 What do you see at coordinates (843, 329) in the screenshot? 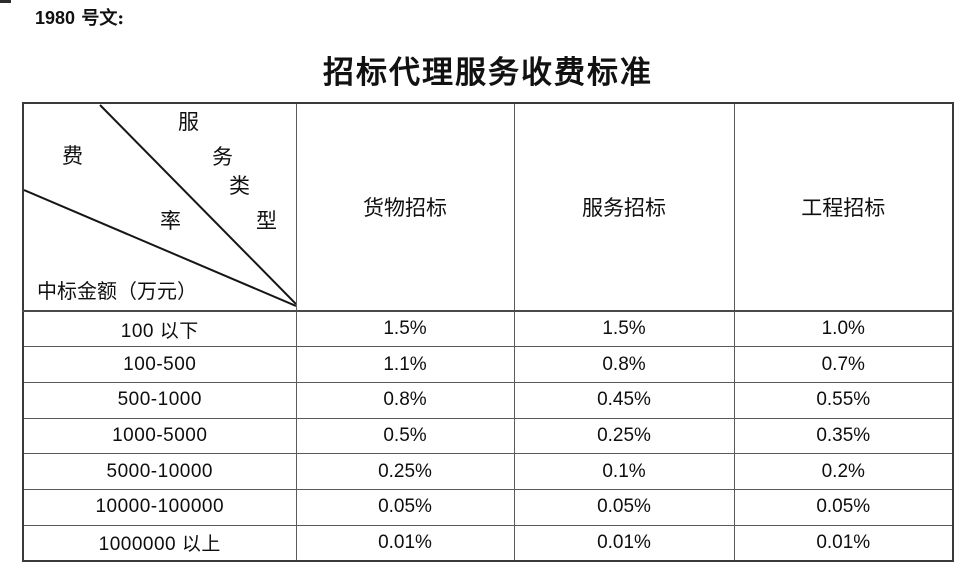
I see `rate-value-cell: 1.0%` at bounding box center [843, 329].